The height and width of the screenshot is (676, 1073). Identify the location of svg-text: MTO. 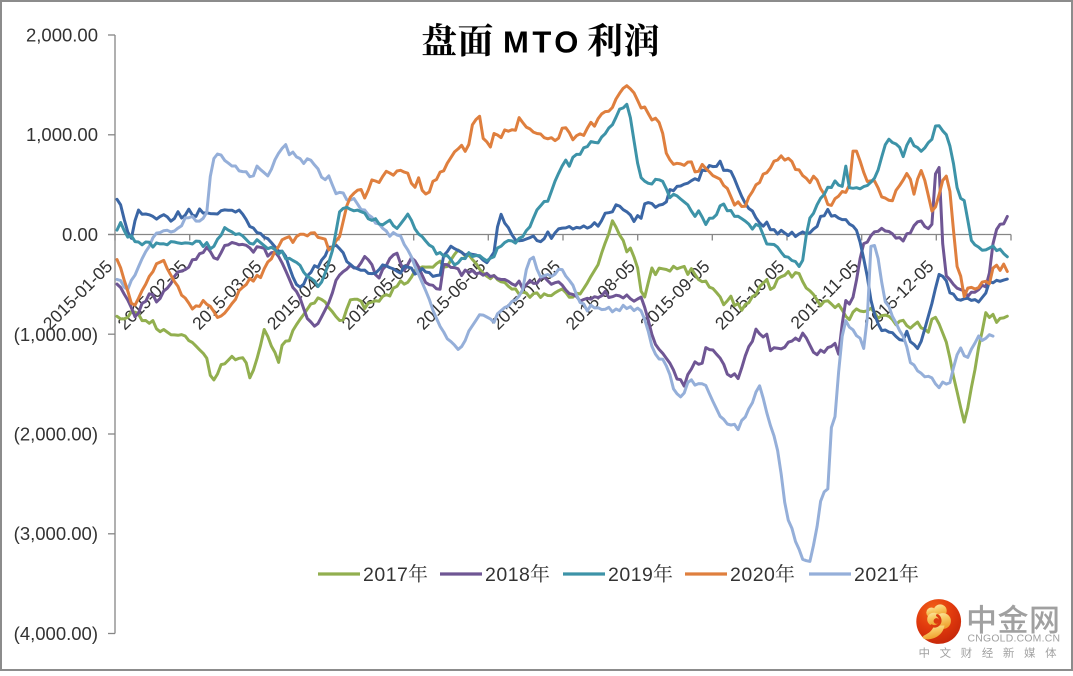
(542, 42).